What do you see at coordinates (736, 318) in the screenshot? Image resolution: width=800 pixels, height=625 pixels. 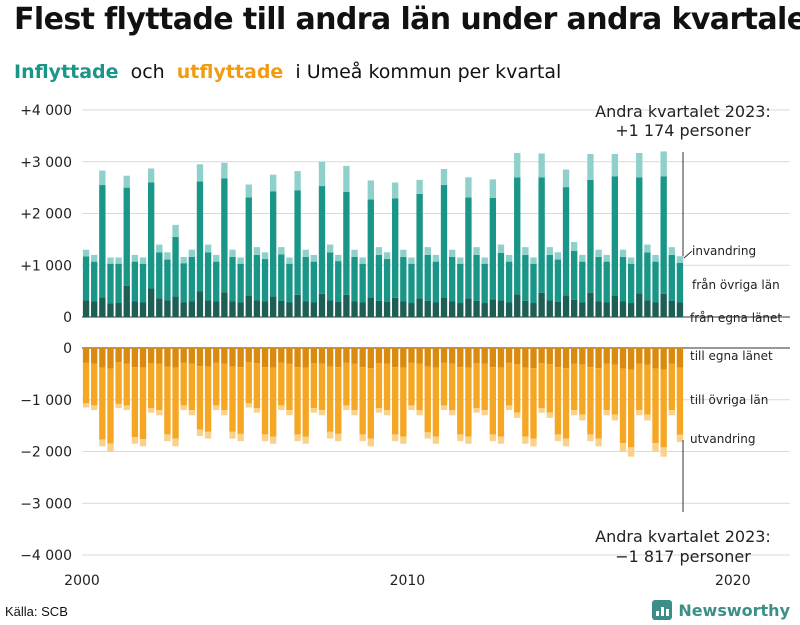 I see `series-label-egna-lanet-in: från egna länet` at bounding box center [736, 318].